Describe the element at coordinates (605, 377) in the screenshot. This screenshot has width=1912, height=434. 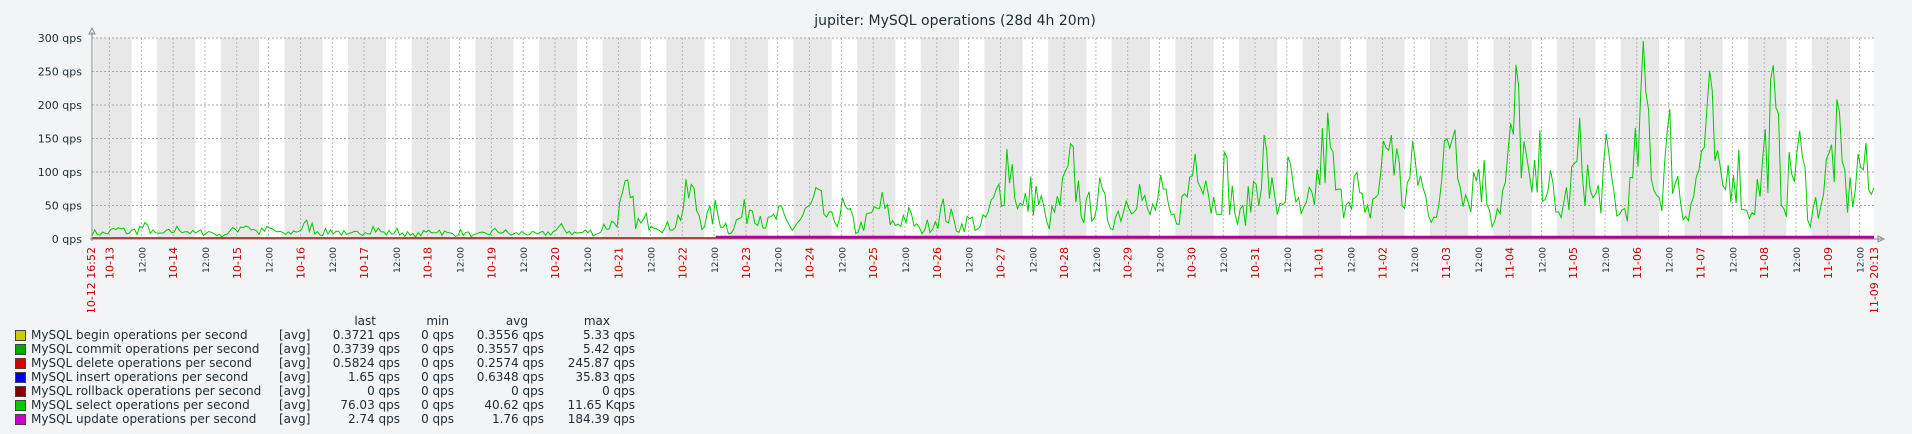
I see `legend-max: 35.83 qps` at that location.